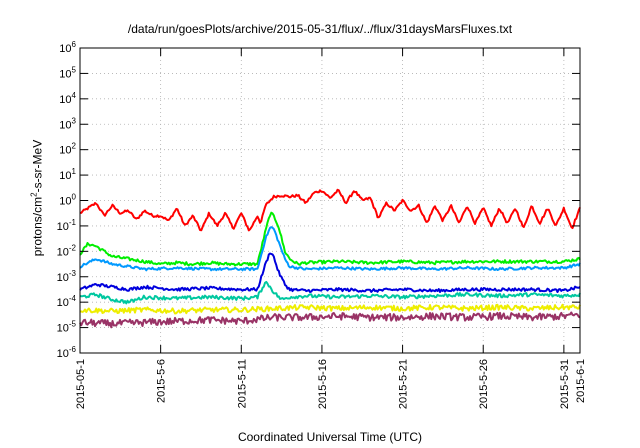 The width and height of the screenshot is (640, 448). Describe the element at coordinates (484, 384) in the screenshot. I see `x-tick-label: 2015-5-26` at that location.